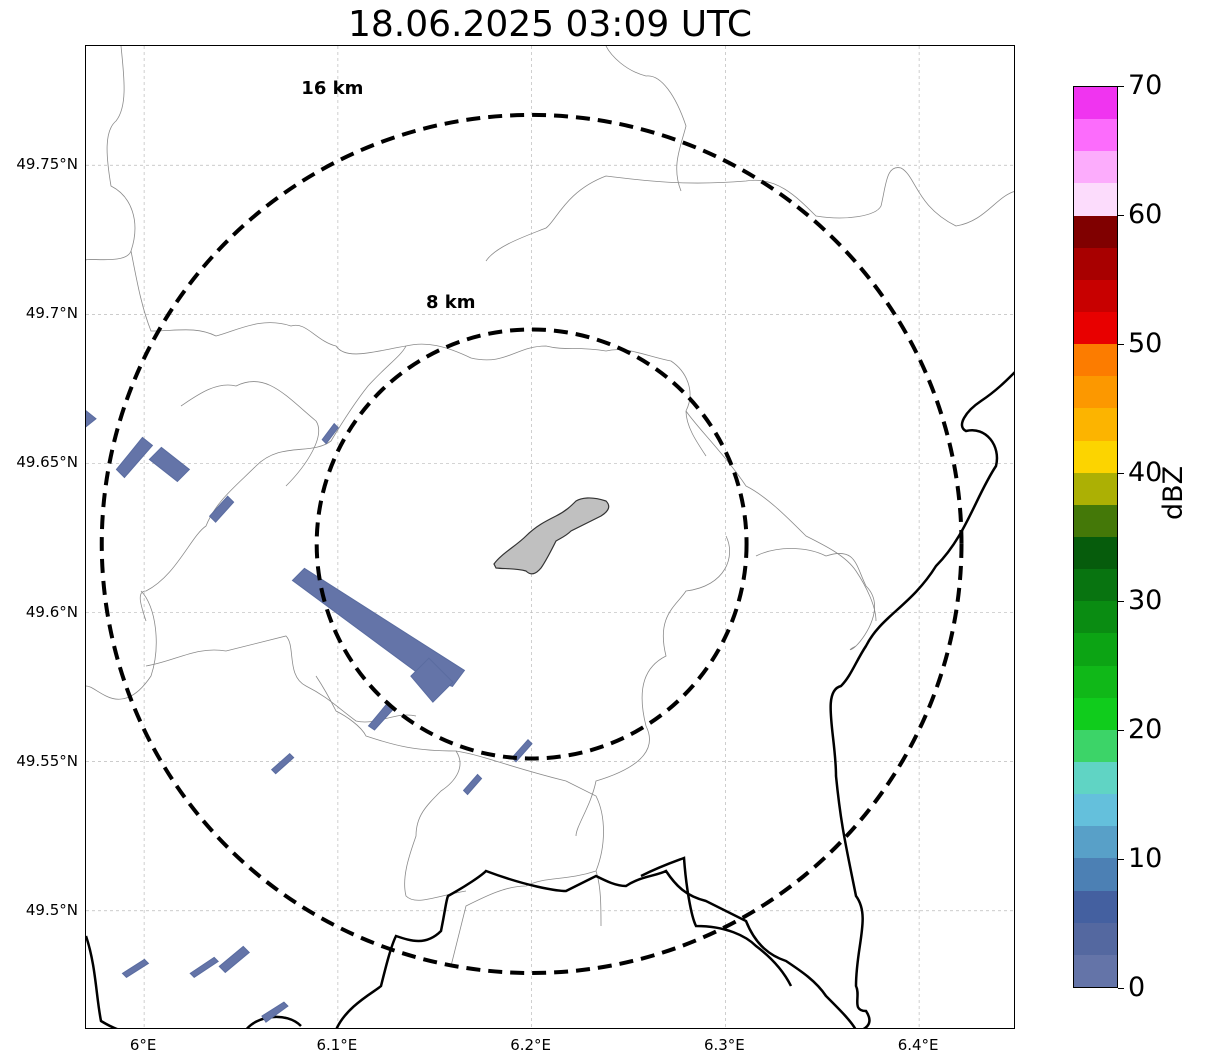  What do you see at coordinates (51, 611) in the screenshot?
I see `lat-tick-label-3: 49.6°N` at bounding box center [51, 611].